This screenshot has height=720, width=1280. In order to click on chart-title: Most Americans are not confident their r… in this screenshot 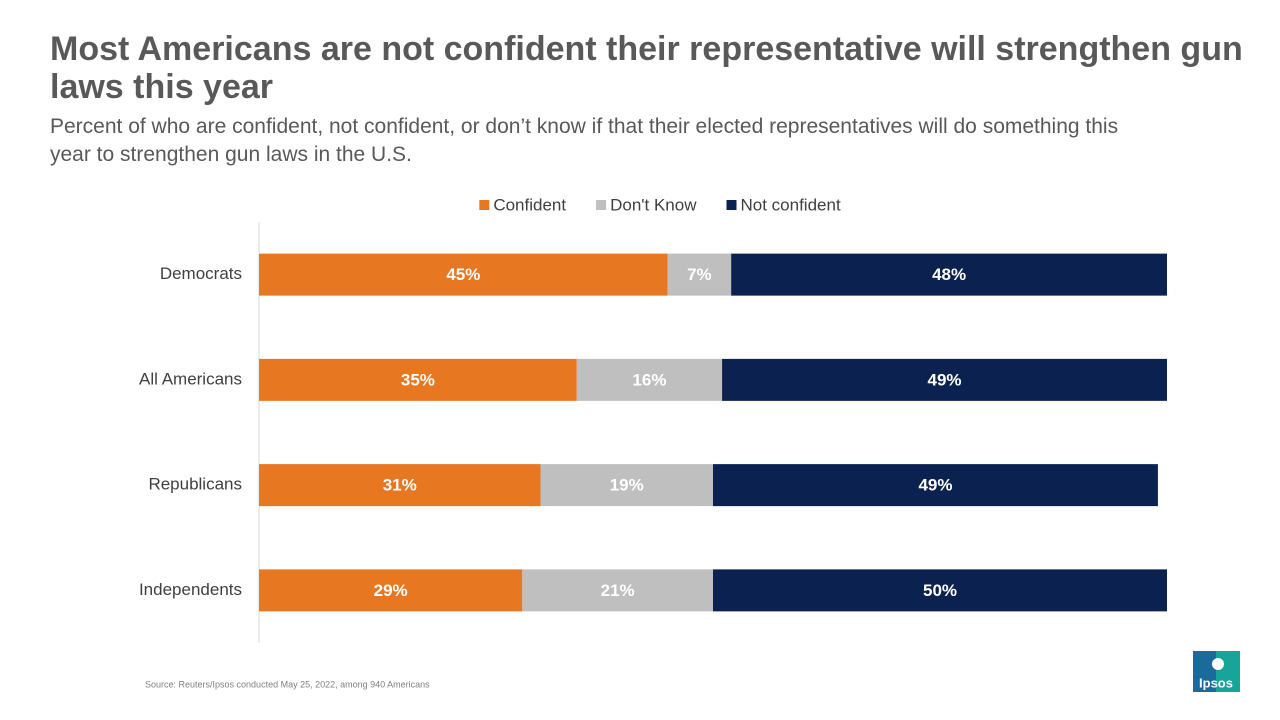, I will do `click(646, 68)`.